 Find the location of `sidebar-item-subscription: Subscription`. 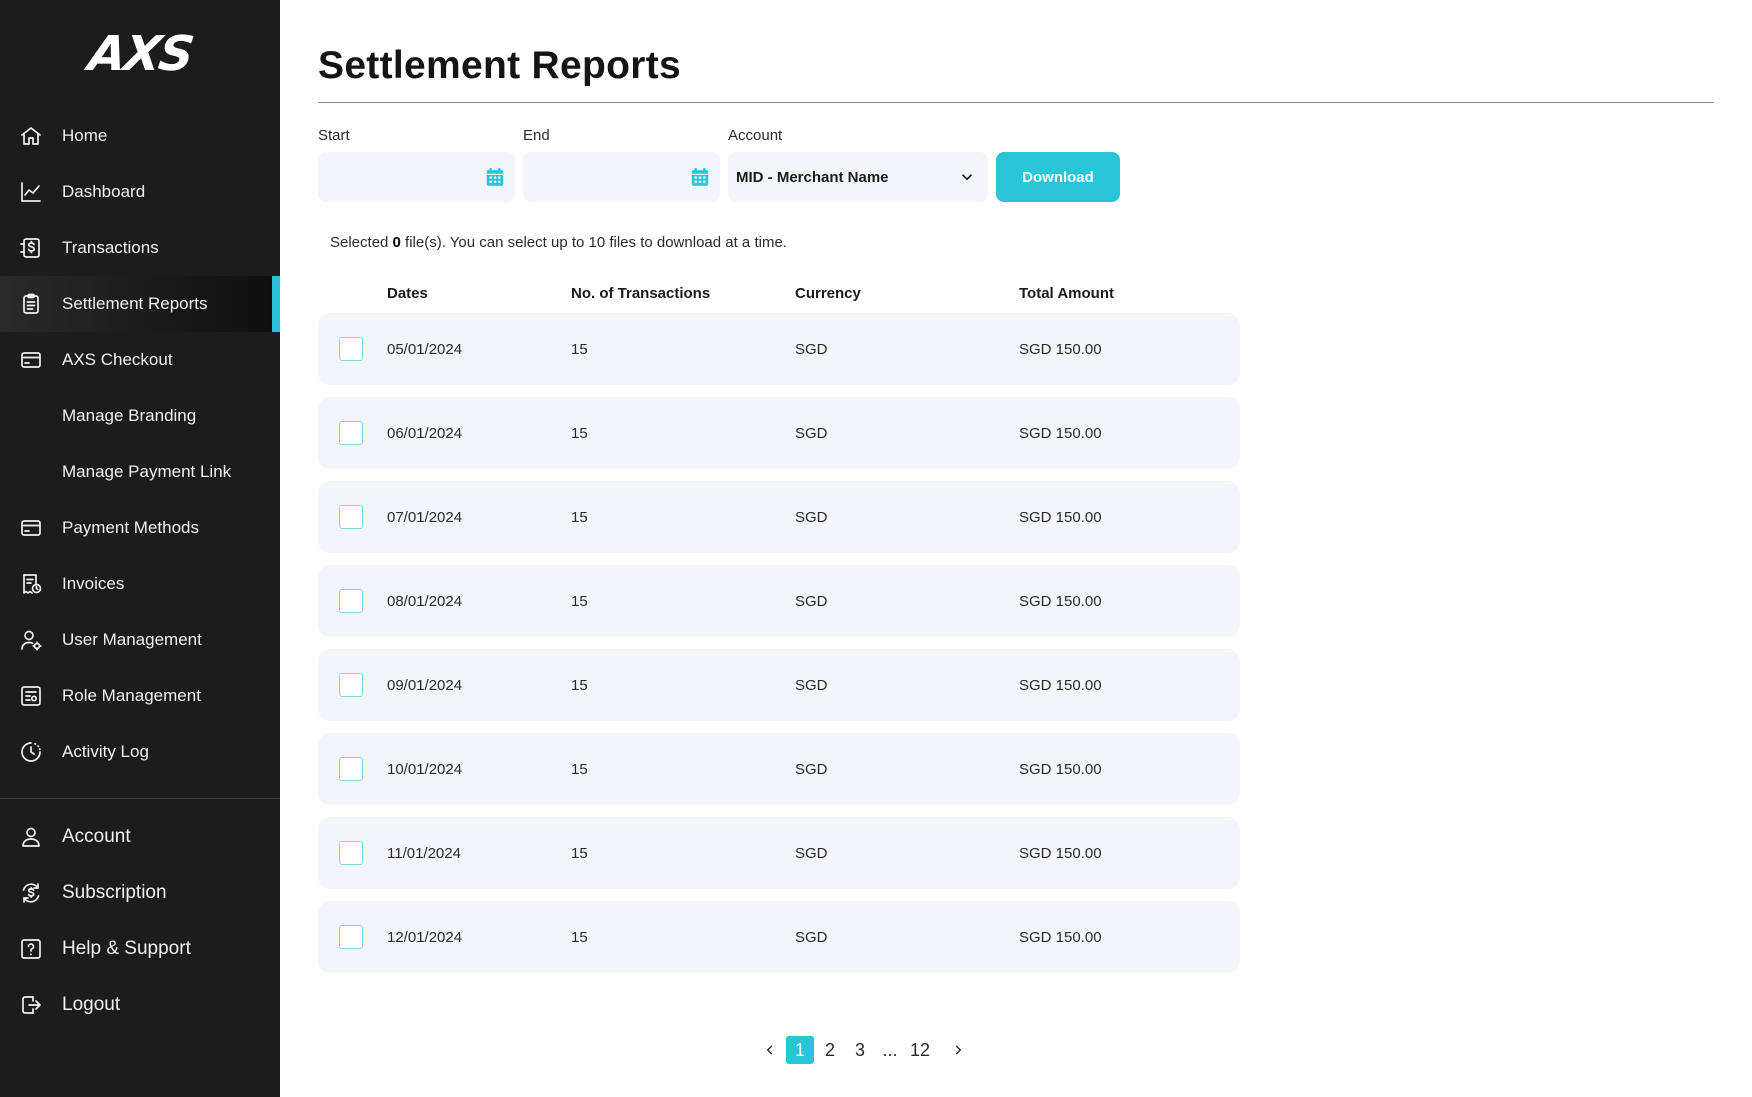

sidebar-item-subscription: Subscription is located at coordinates (140, 893).